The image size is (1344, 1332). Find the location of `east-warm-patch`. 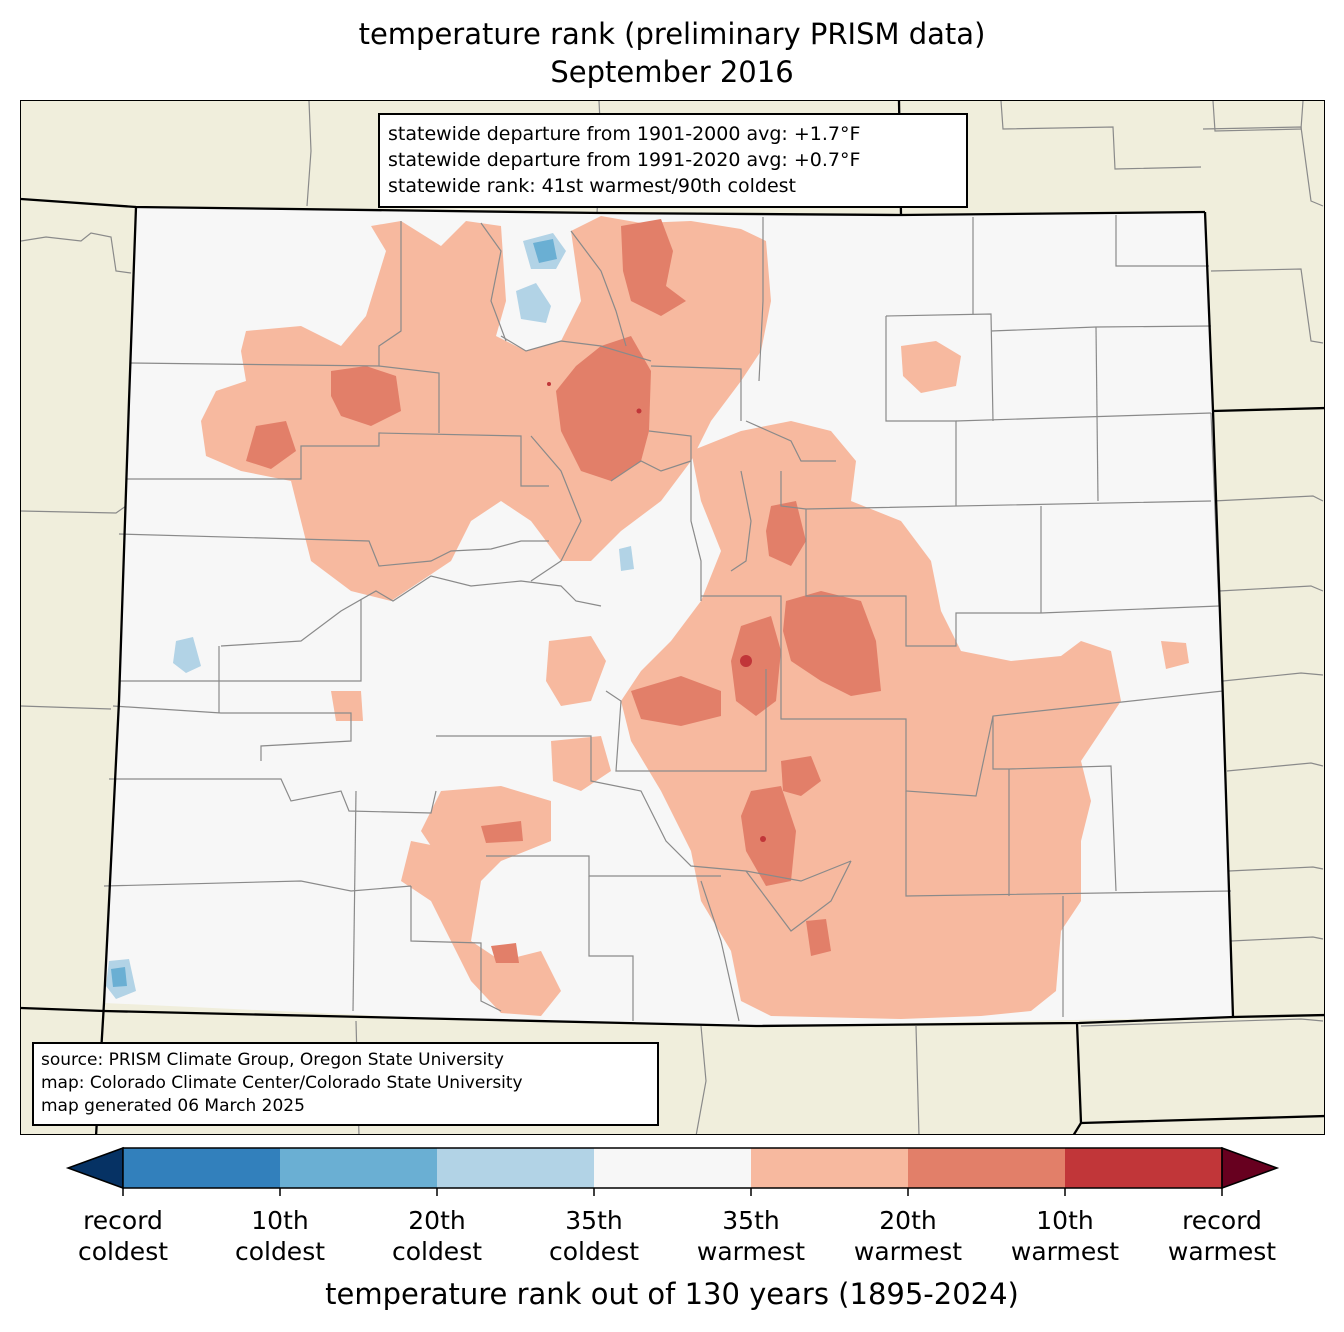

east-warm-patch is located at coordinates (1175, 655).